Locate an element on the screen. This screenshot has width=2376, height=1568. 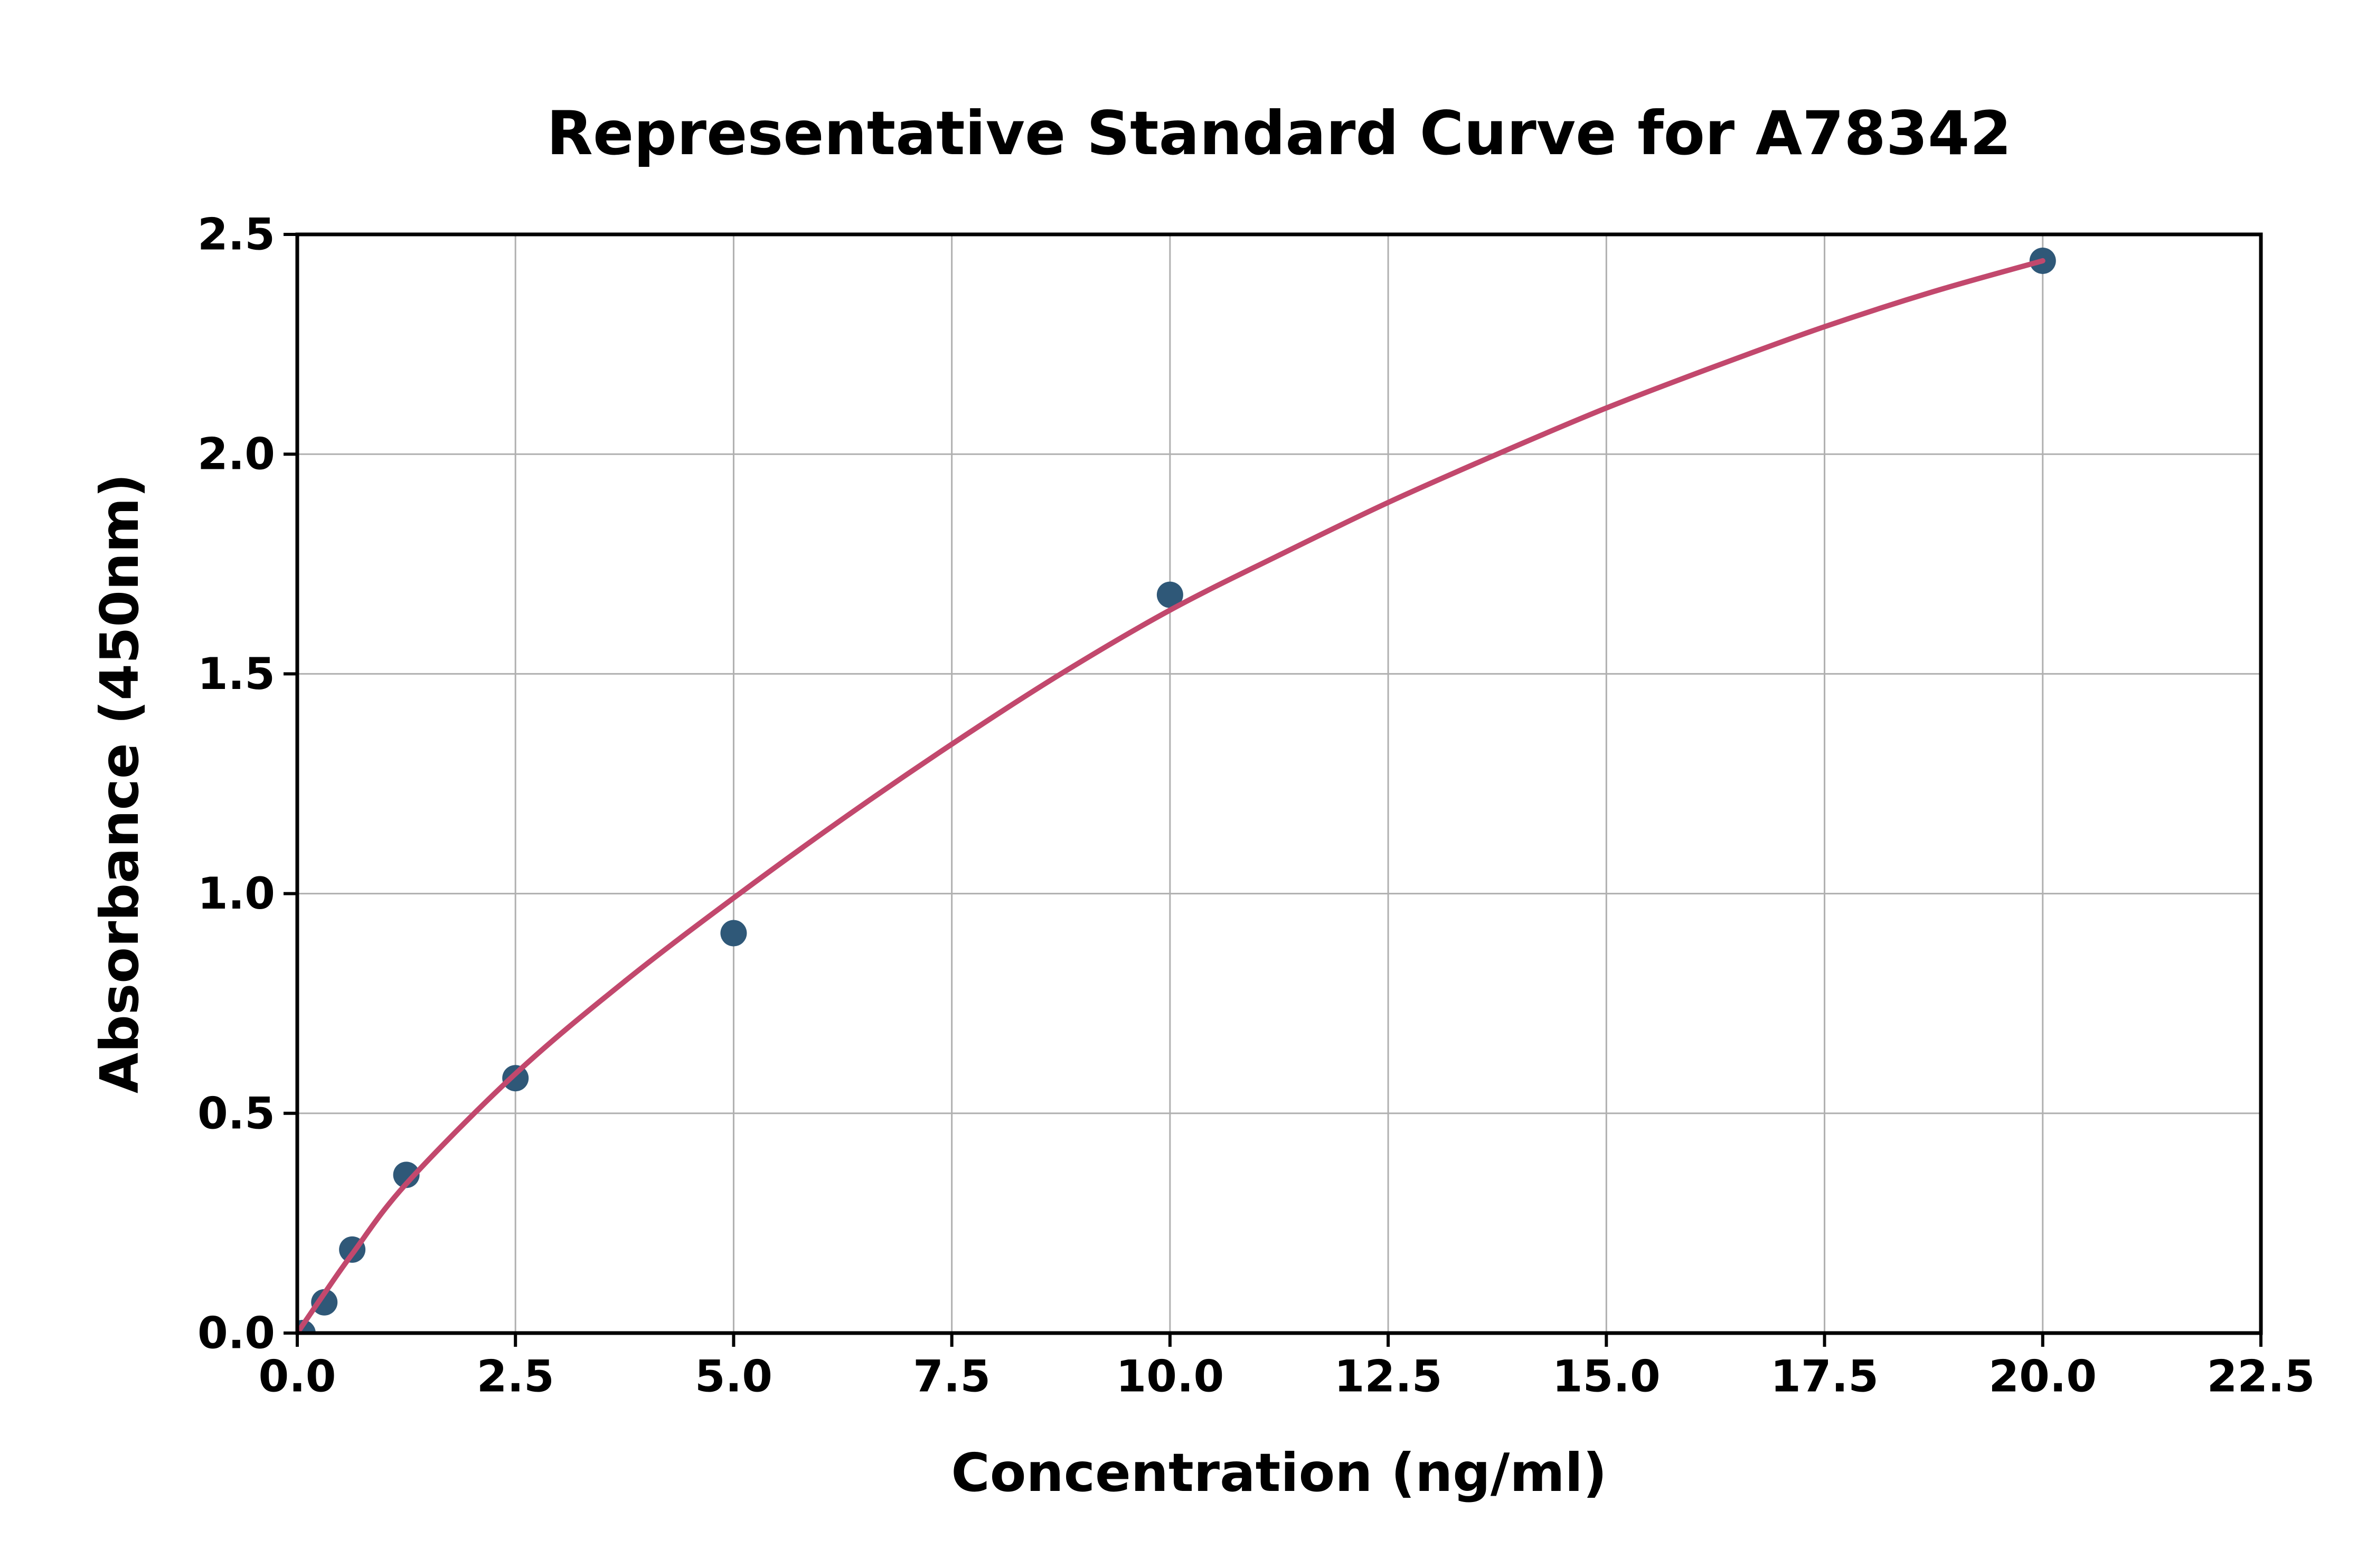
x-tick-label: 2.5 is located at coordinates (515, 1376).